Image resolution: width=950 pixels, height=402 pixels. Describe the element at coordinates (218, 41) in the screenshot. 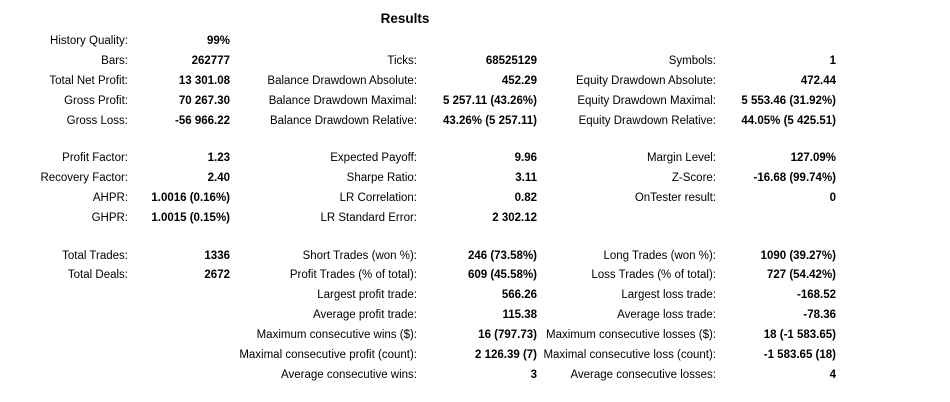

I see `stat-value: 99%` at that location.